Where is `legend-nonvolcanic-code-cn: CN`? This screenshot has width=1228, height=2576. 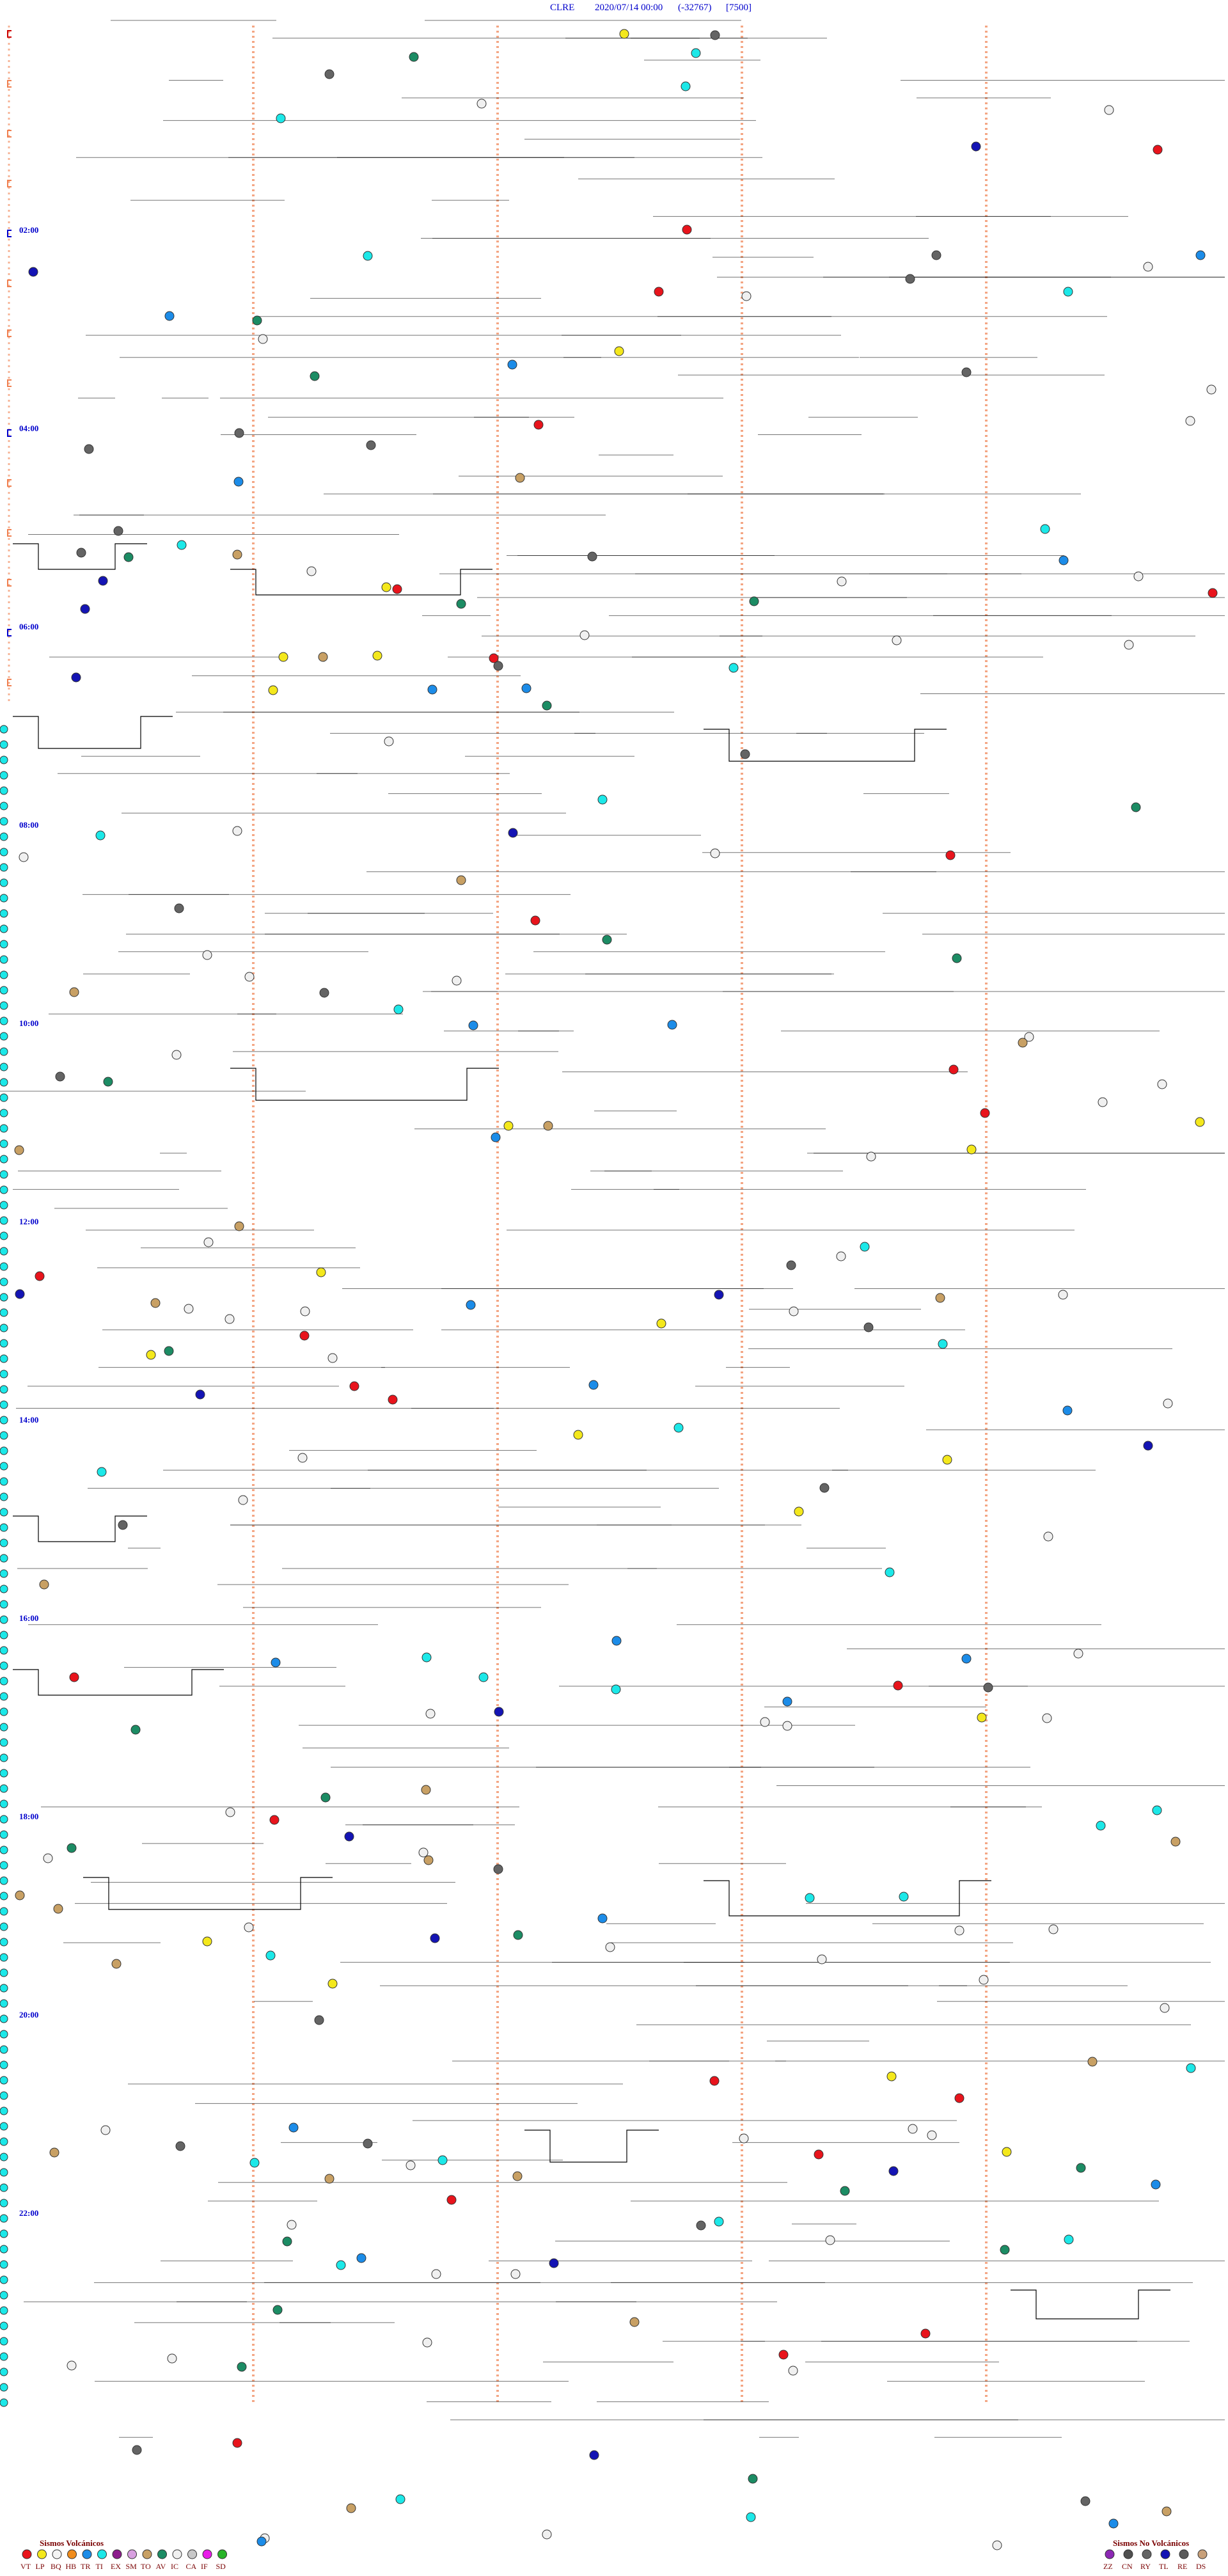 legend-nonvolcanic-code-cn: CN is located at coordinates (1127, 2566).